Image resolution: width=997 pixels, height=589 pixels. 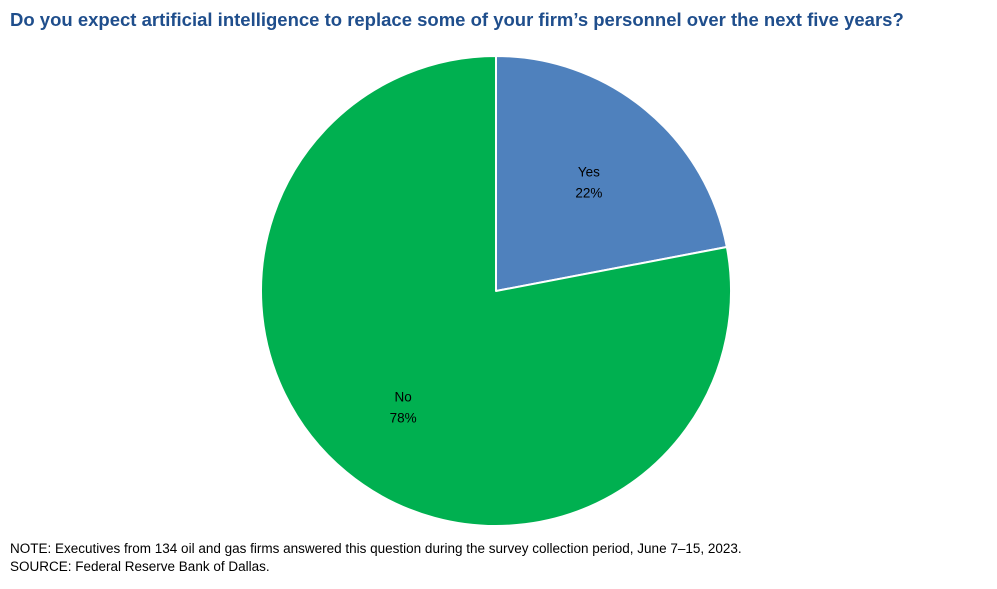 What do you see at coordinates (403, 417) in the screenshot?
I see `slice-value-no: 78%` at bounding box center [403, 417].